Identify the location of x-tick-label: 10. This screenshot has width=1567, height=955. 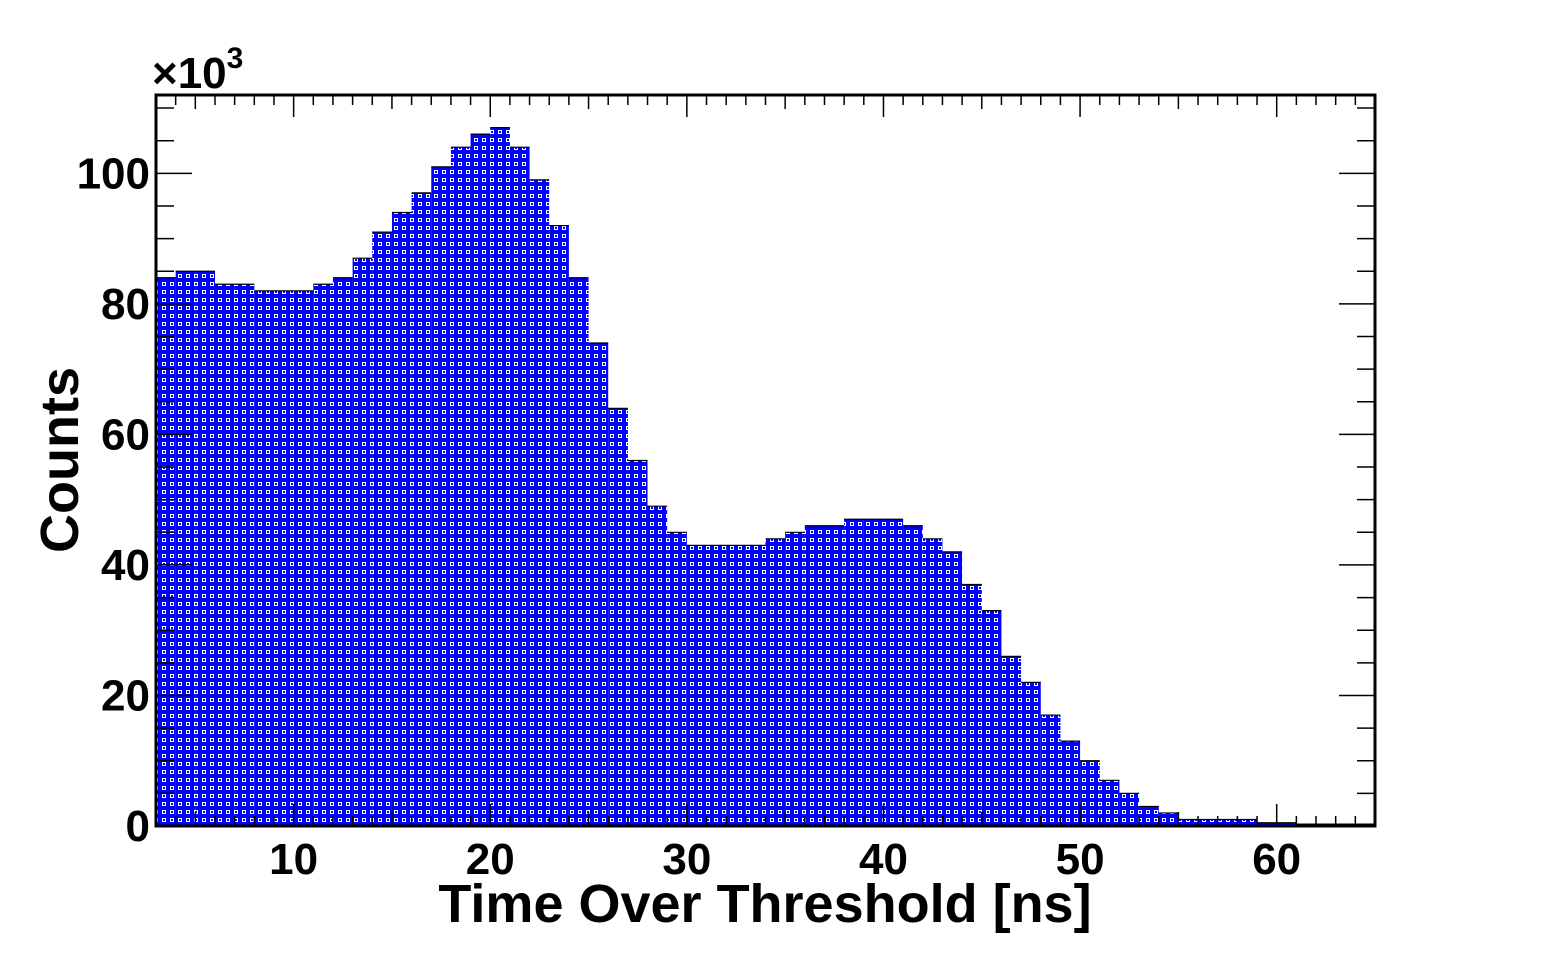
(293, 859).